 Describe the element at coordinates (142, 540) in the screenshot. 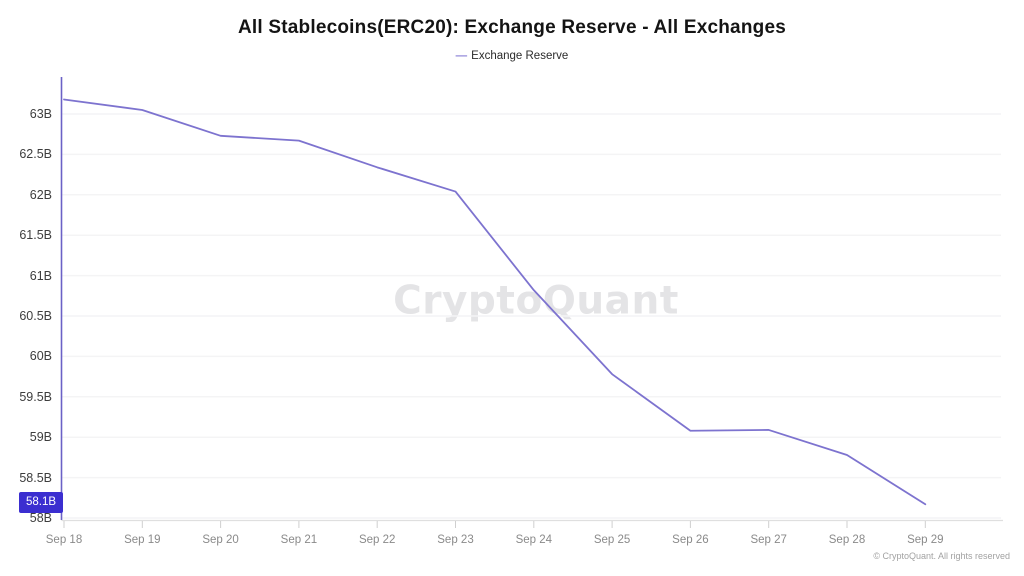

I see `x-axis-label: Sep 19` at that location.